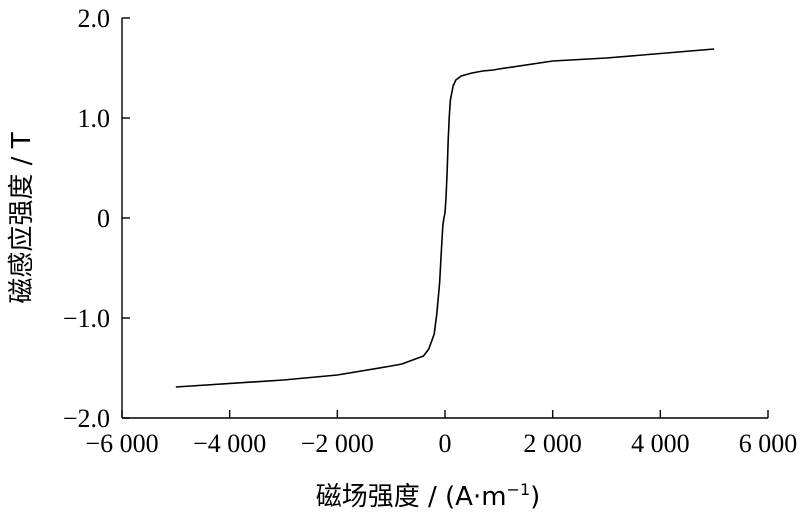  Describe the element at coordinates (535, 497) in the screenshot. I see `x-axis-title-close: )` at that location.